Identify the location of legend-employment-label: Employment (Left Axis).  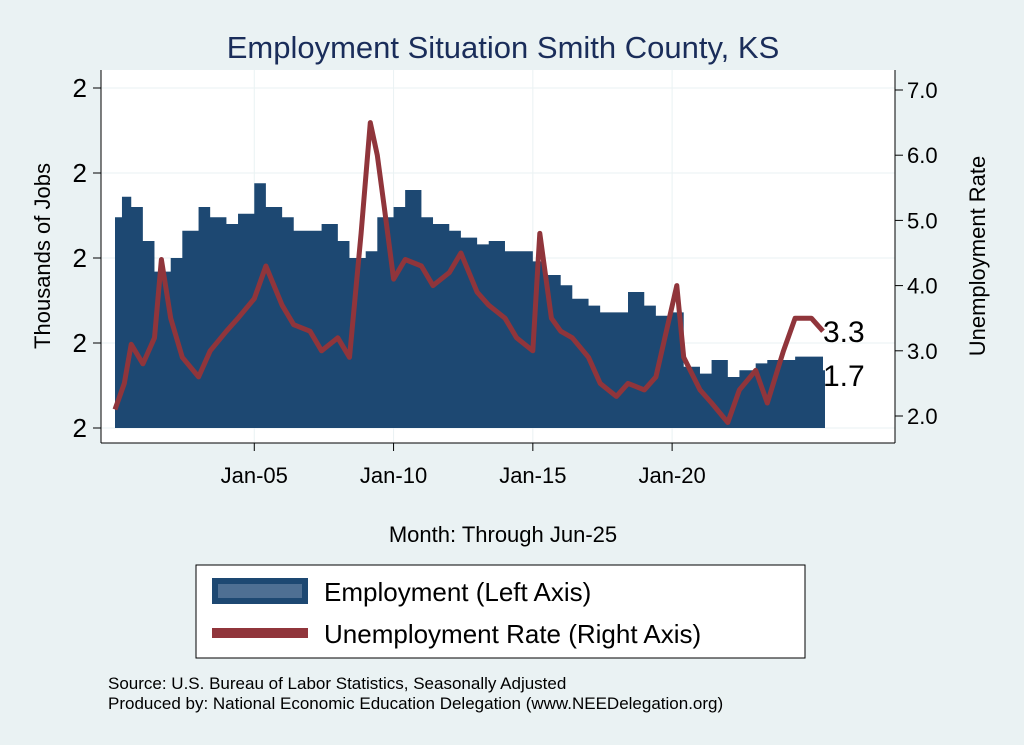
(457, 592).